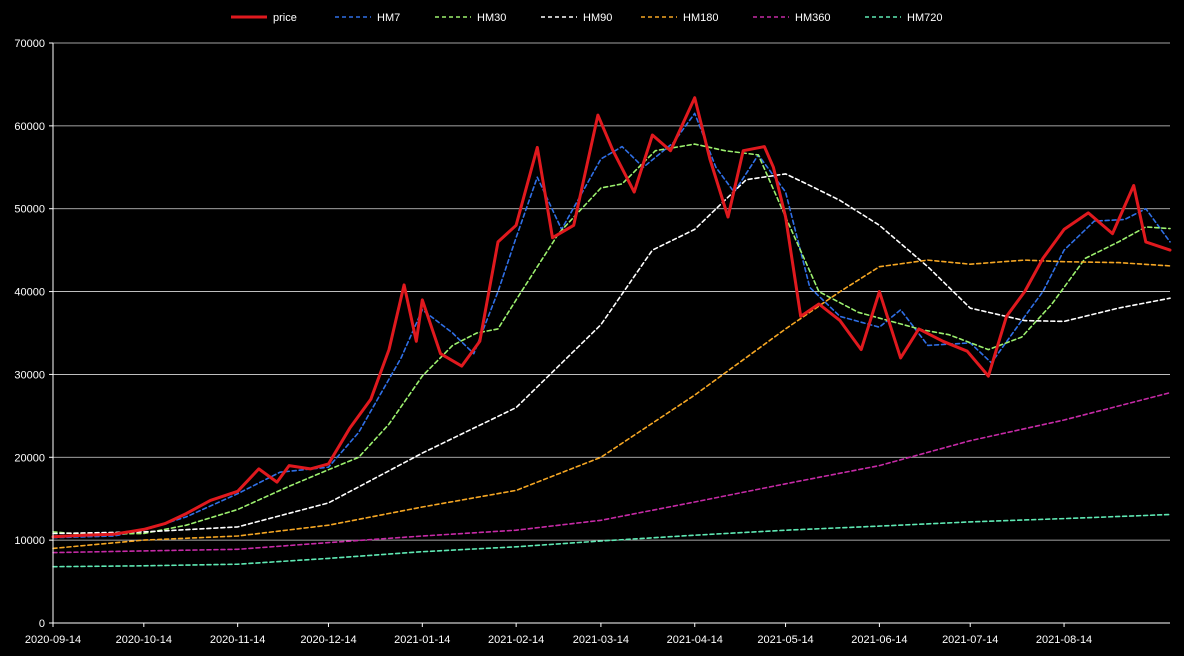 This screenshot has height=656, width=1184. Describe the element at coordinates (285, 18) in the screenshot. I see `legend-label-price: price` at that location.